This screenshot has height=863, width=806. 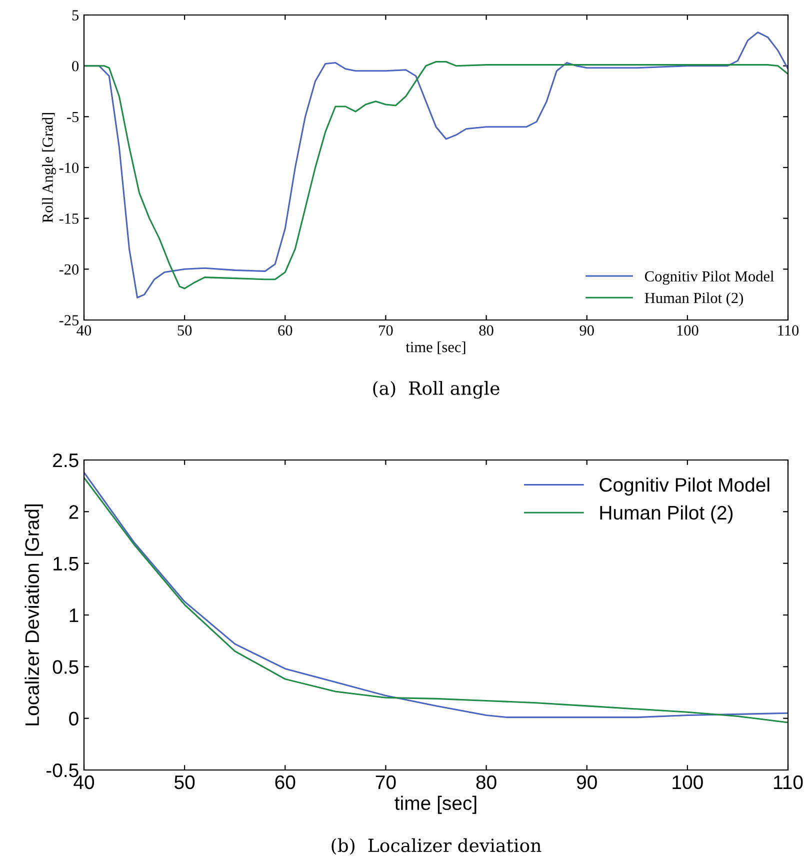 I want to click on y-tick-label: 2.5, so click(x=65, y=460).